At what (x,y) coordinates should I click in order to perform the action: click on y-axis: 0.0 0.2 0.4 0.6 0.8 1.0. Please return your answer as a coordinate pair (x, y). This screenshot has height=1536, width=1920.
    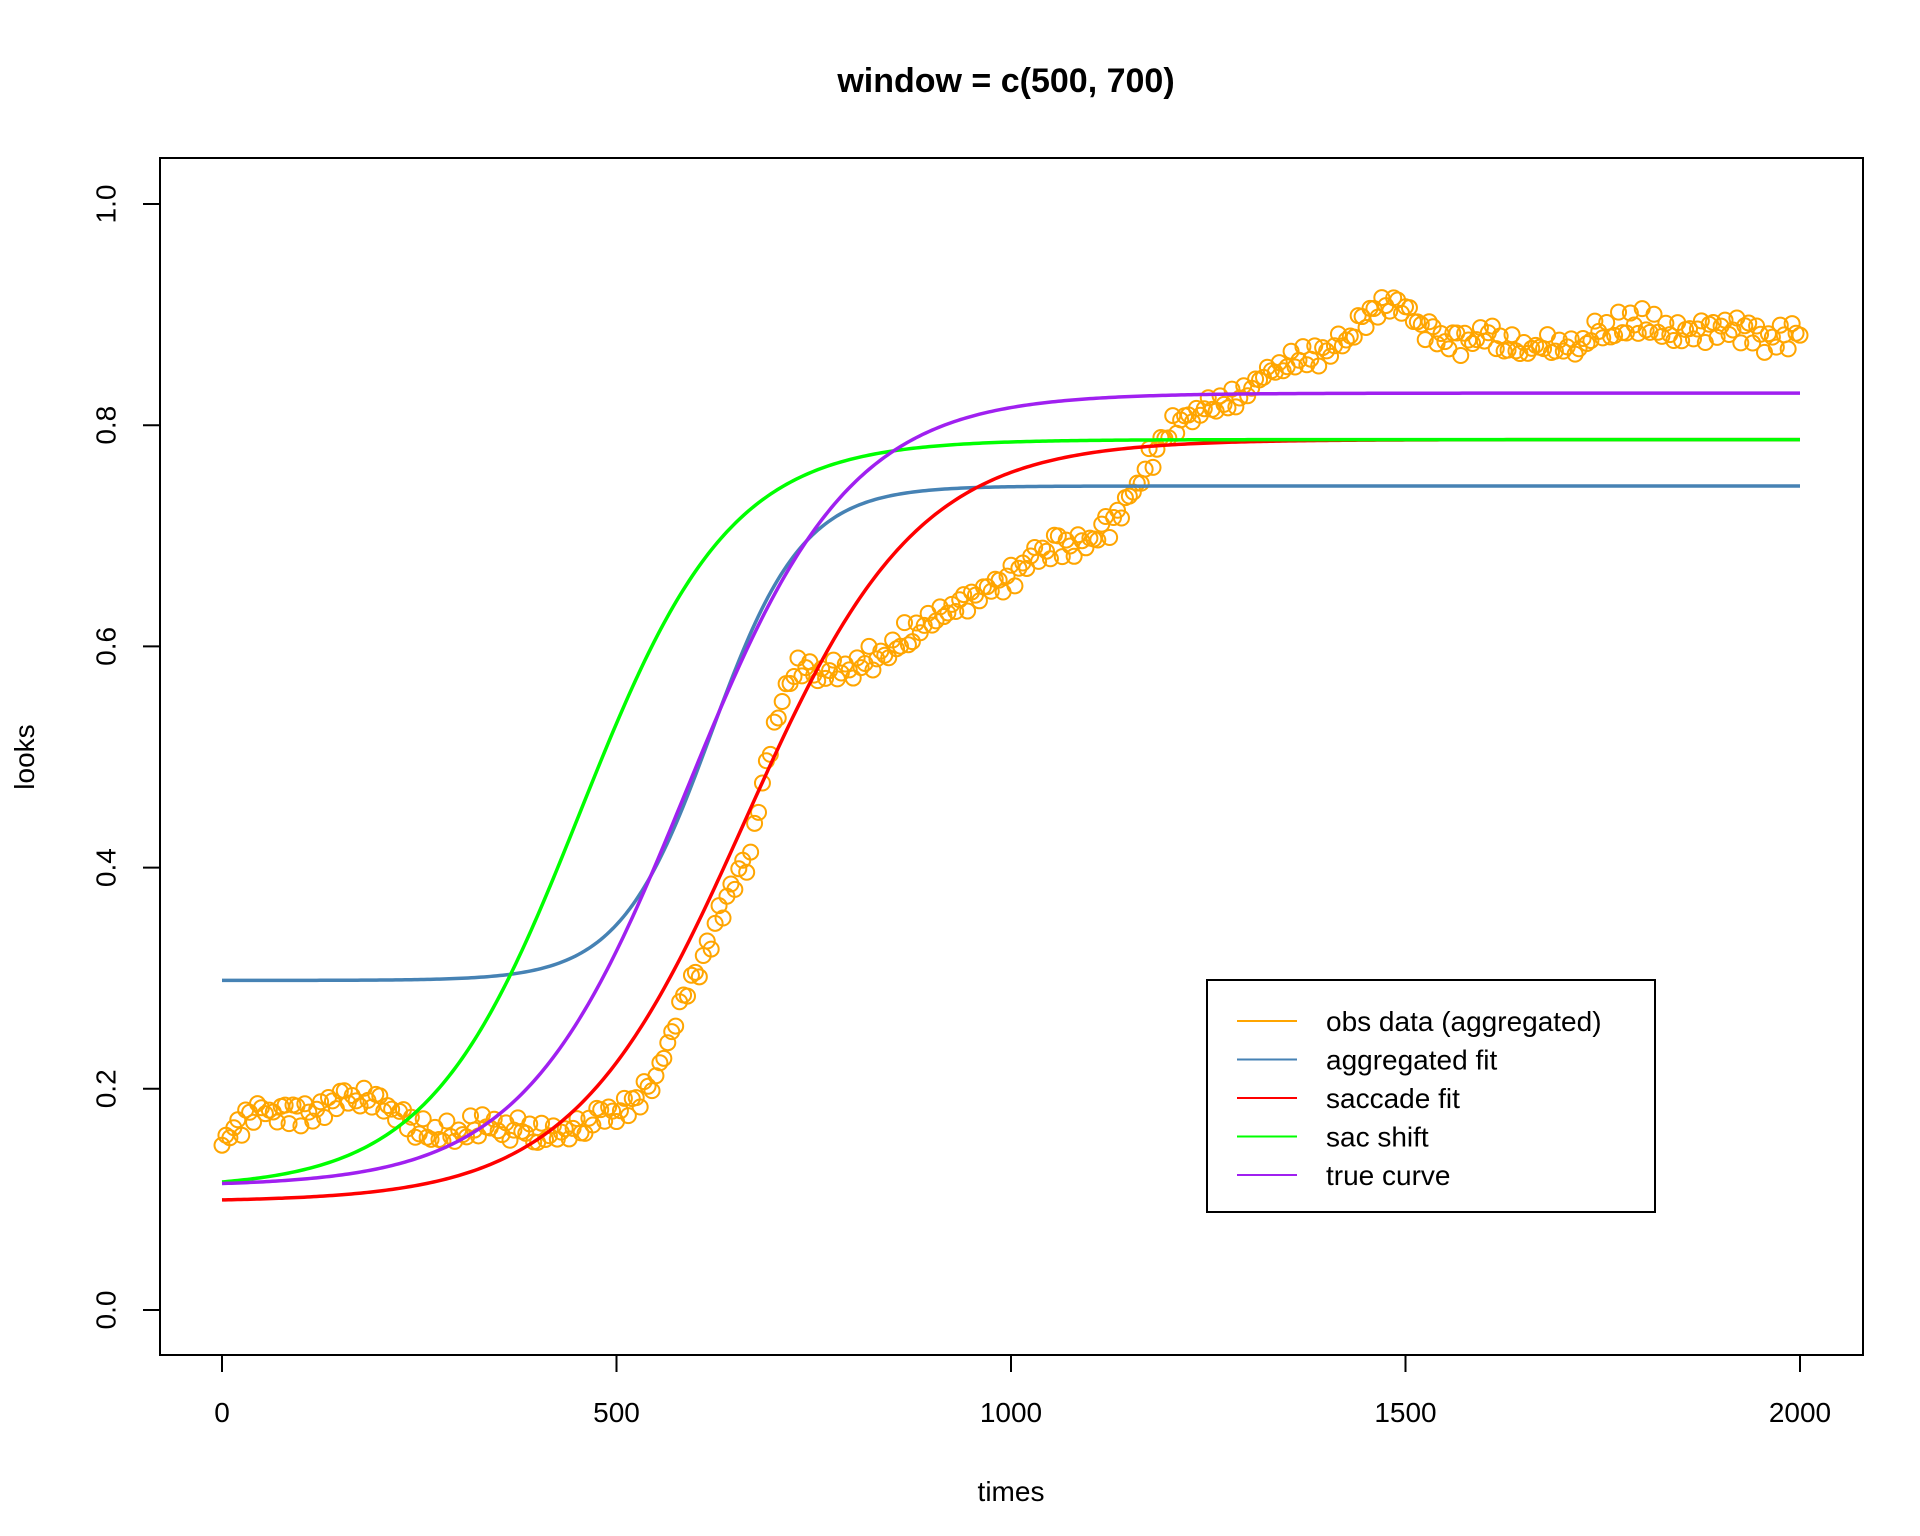
    Looking at the image, I should click on (125, 757).